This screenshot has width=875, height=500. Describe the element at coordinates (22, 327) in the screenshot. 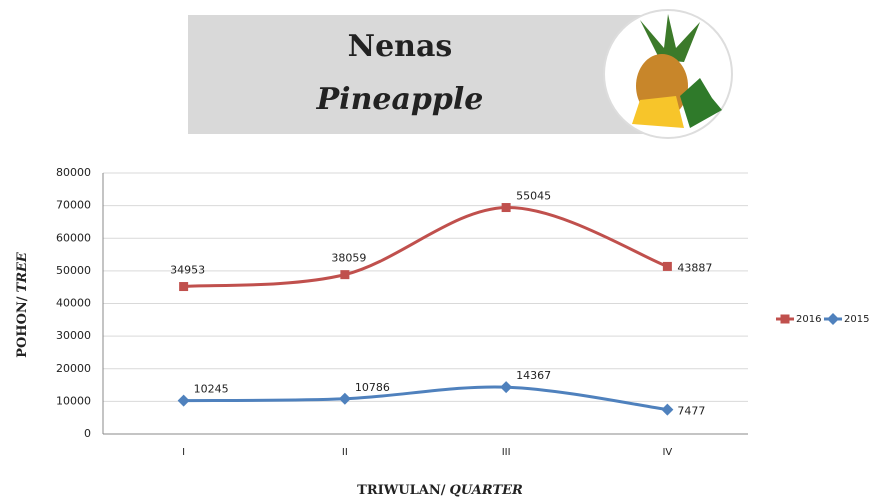

I see `y-axis-label-part: POHON/` at that location.